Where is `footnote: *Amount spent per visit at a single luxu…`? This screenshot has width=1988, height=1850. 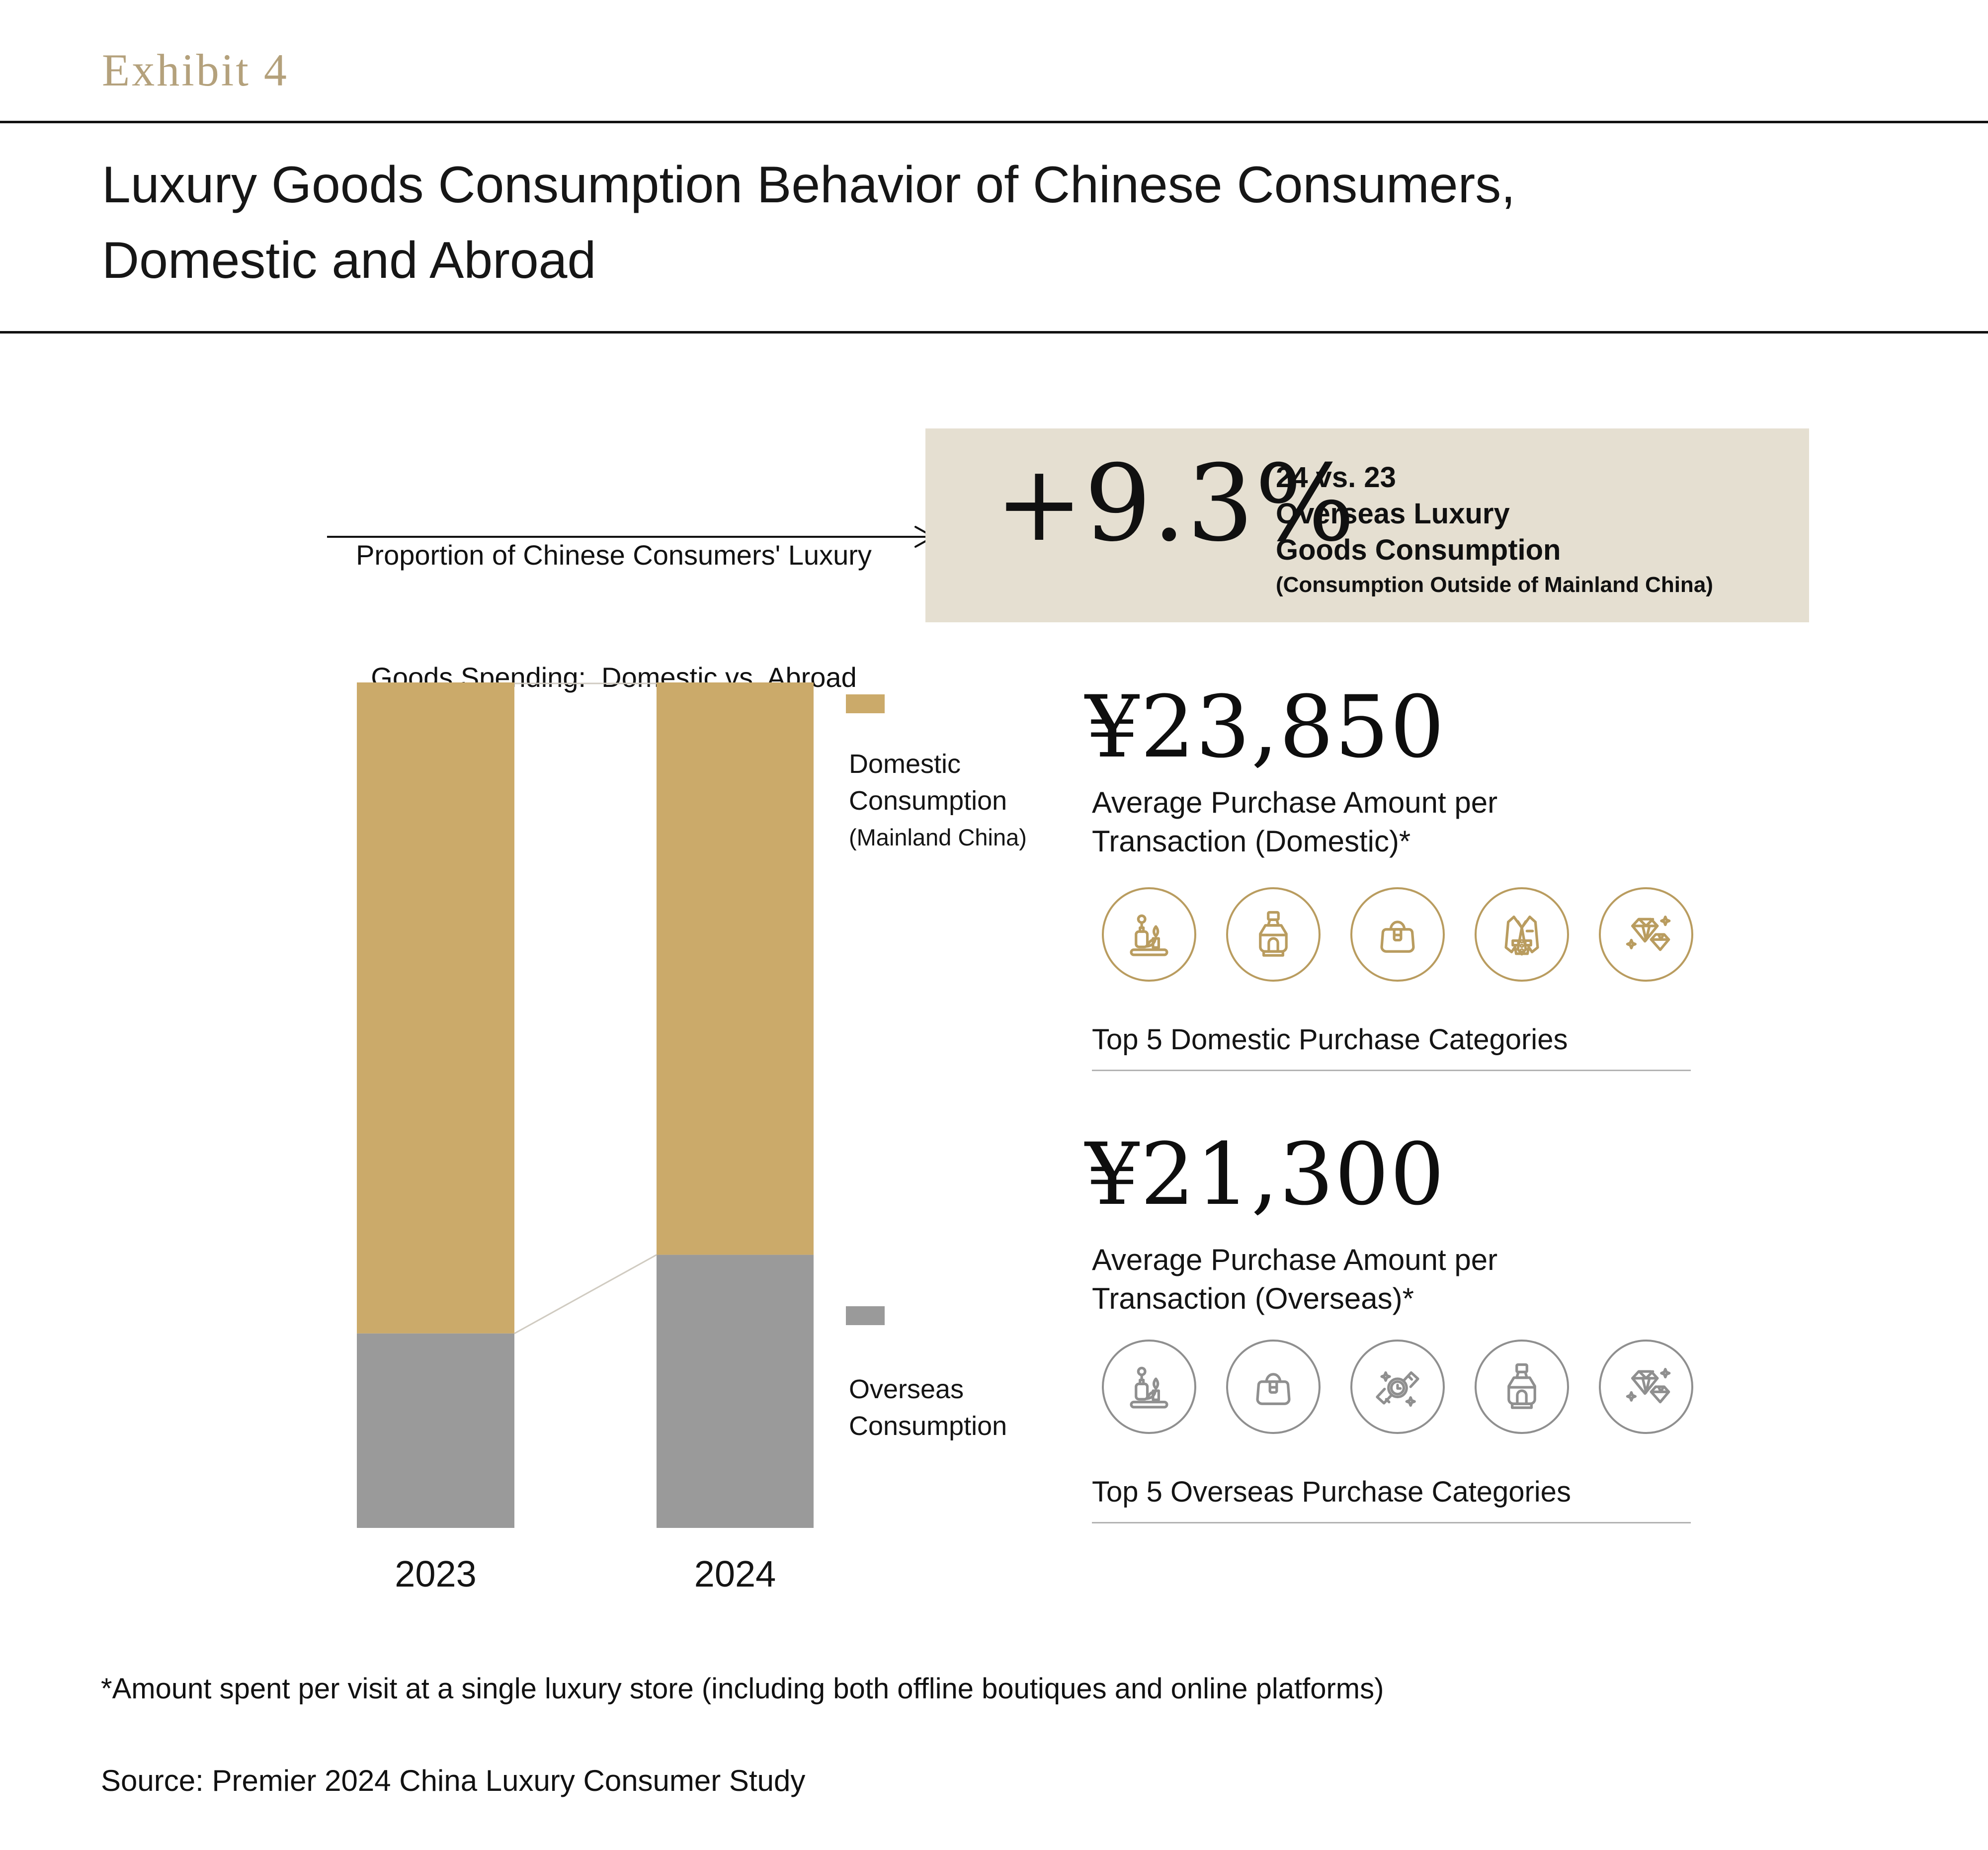 footnote: *Amount spent per visit at a single luxu… is located at coordinates (742, 1689).